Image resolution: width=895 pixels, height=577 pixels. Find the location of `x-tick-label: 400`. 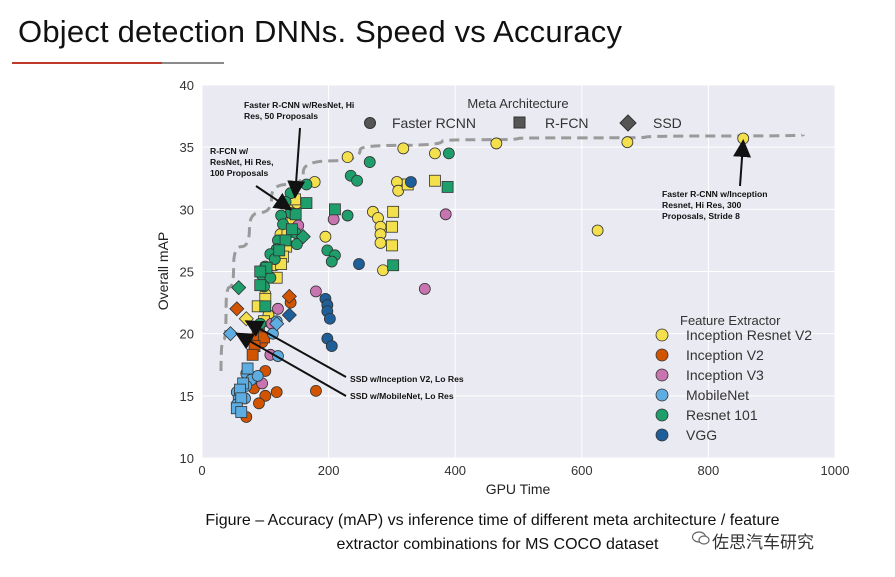

x-tick-label: 400 is located at coordinates (455, 470).